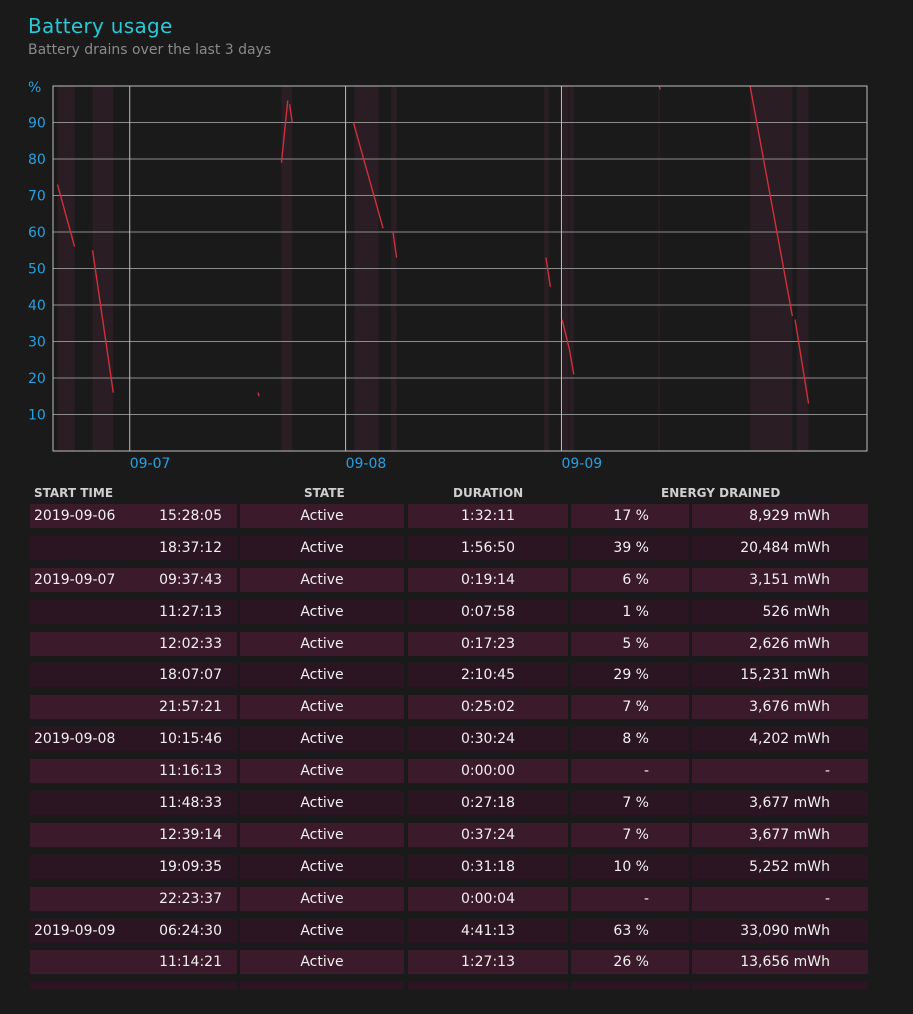 This screenshot has width=913, height=1014. What do you see at coordinates (190, 516) in the screenshot?
I see `start-time: 15:28:05` at bounding box center [190, 516].